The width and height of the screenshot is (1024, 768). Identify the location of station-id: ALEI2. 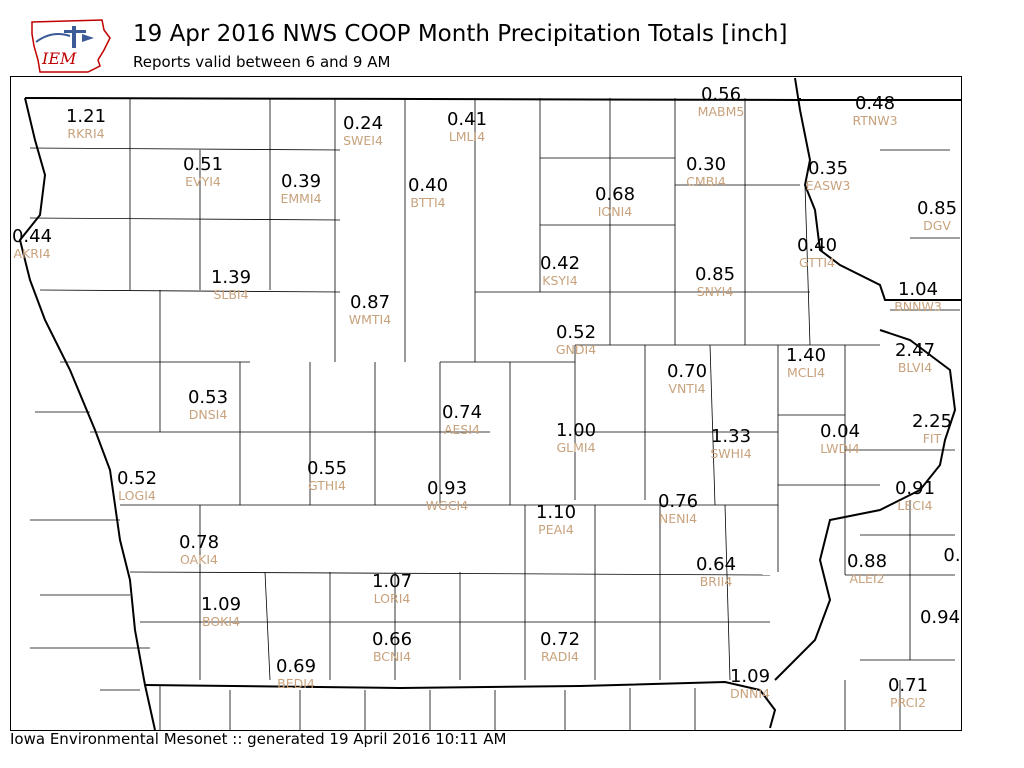
(866, 578).